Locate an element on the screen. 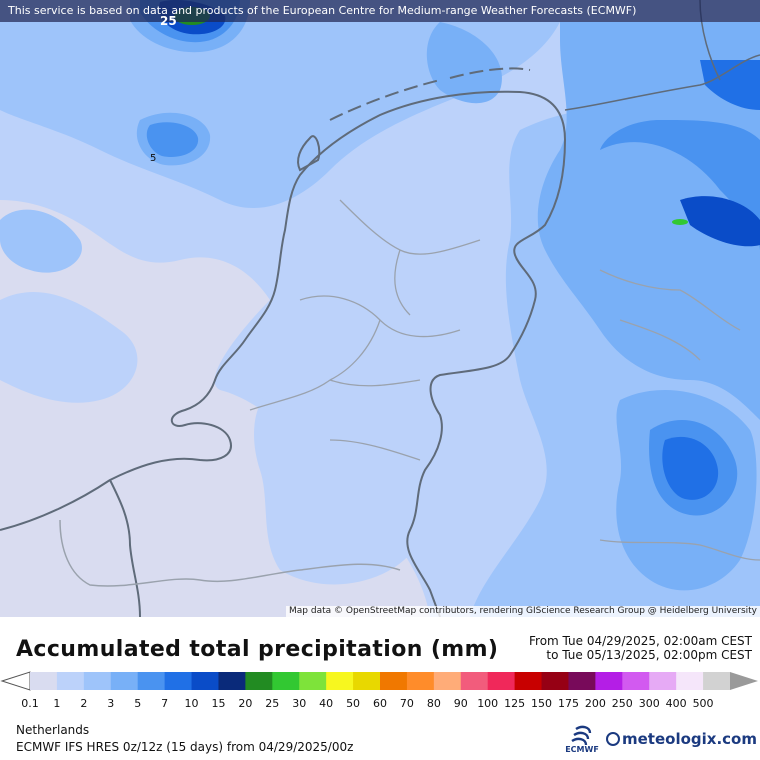 The width and height of the screenshot is (760, 760). frisian-islands is located at coordinates (430, 94).